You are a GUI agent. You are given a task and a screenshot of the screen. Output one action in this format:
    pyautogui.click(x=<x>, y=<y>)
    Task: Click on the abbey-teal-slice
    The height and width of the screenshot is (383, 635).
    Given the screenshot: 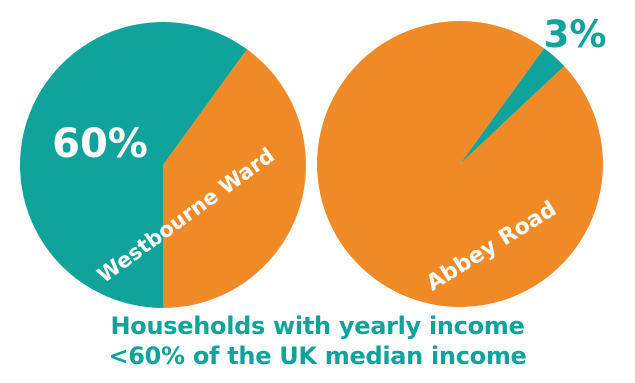 What is the action you would take?
    pyautogui.click(x=512, y=106)
    